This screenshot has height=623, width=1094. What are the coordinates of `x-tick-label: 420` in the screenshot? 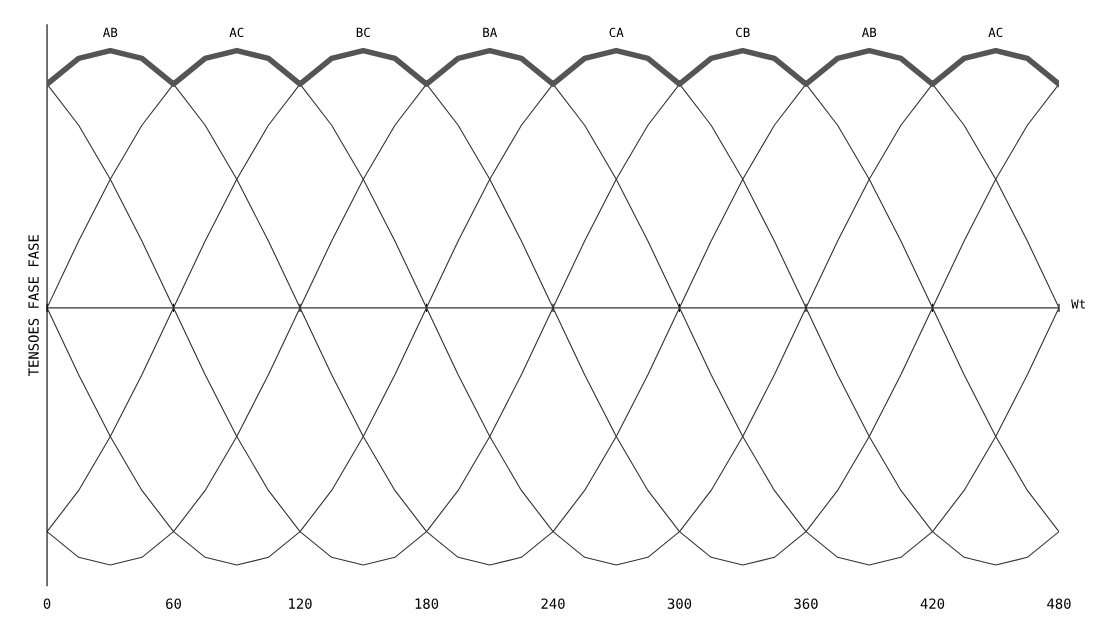 It's located at (932, 603).